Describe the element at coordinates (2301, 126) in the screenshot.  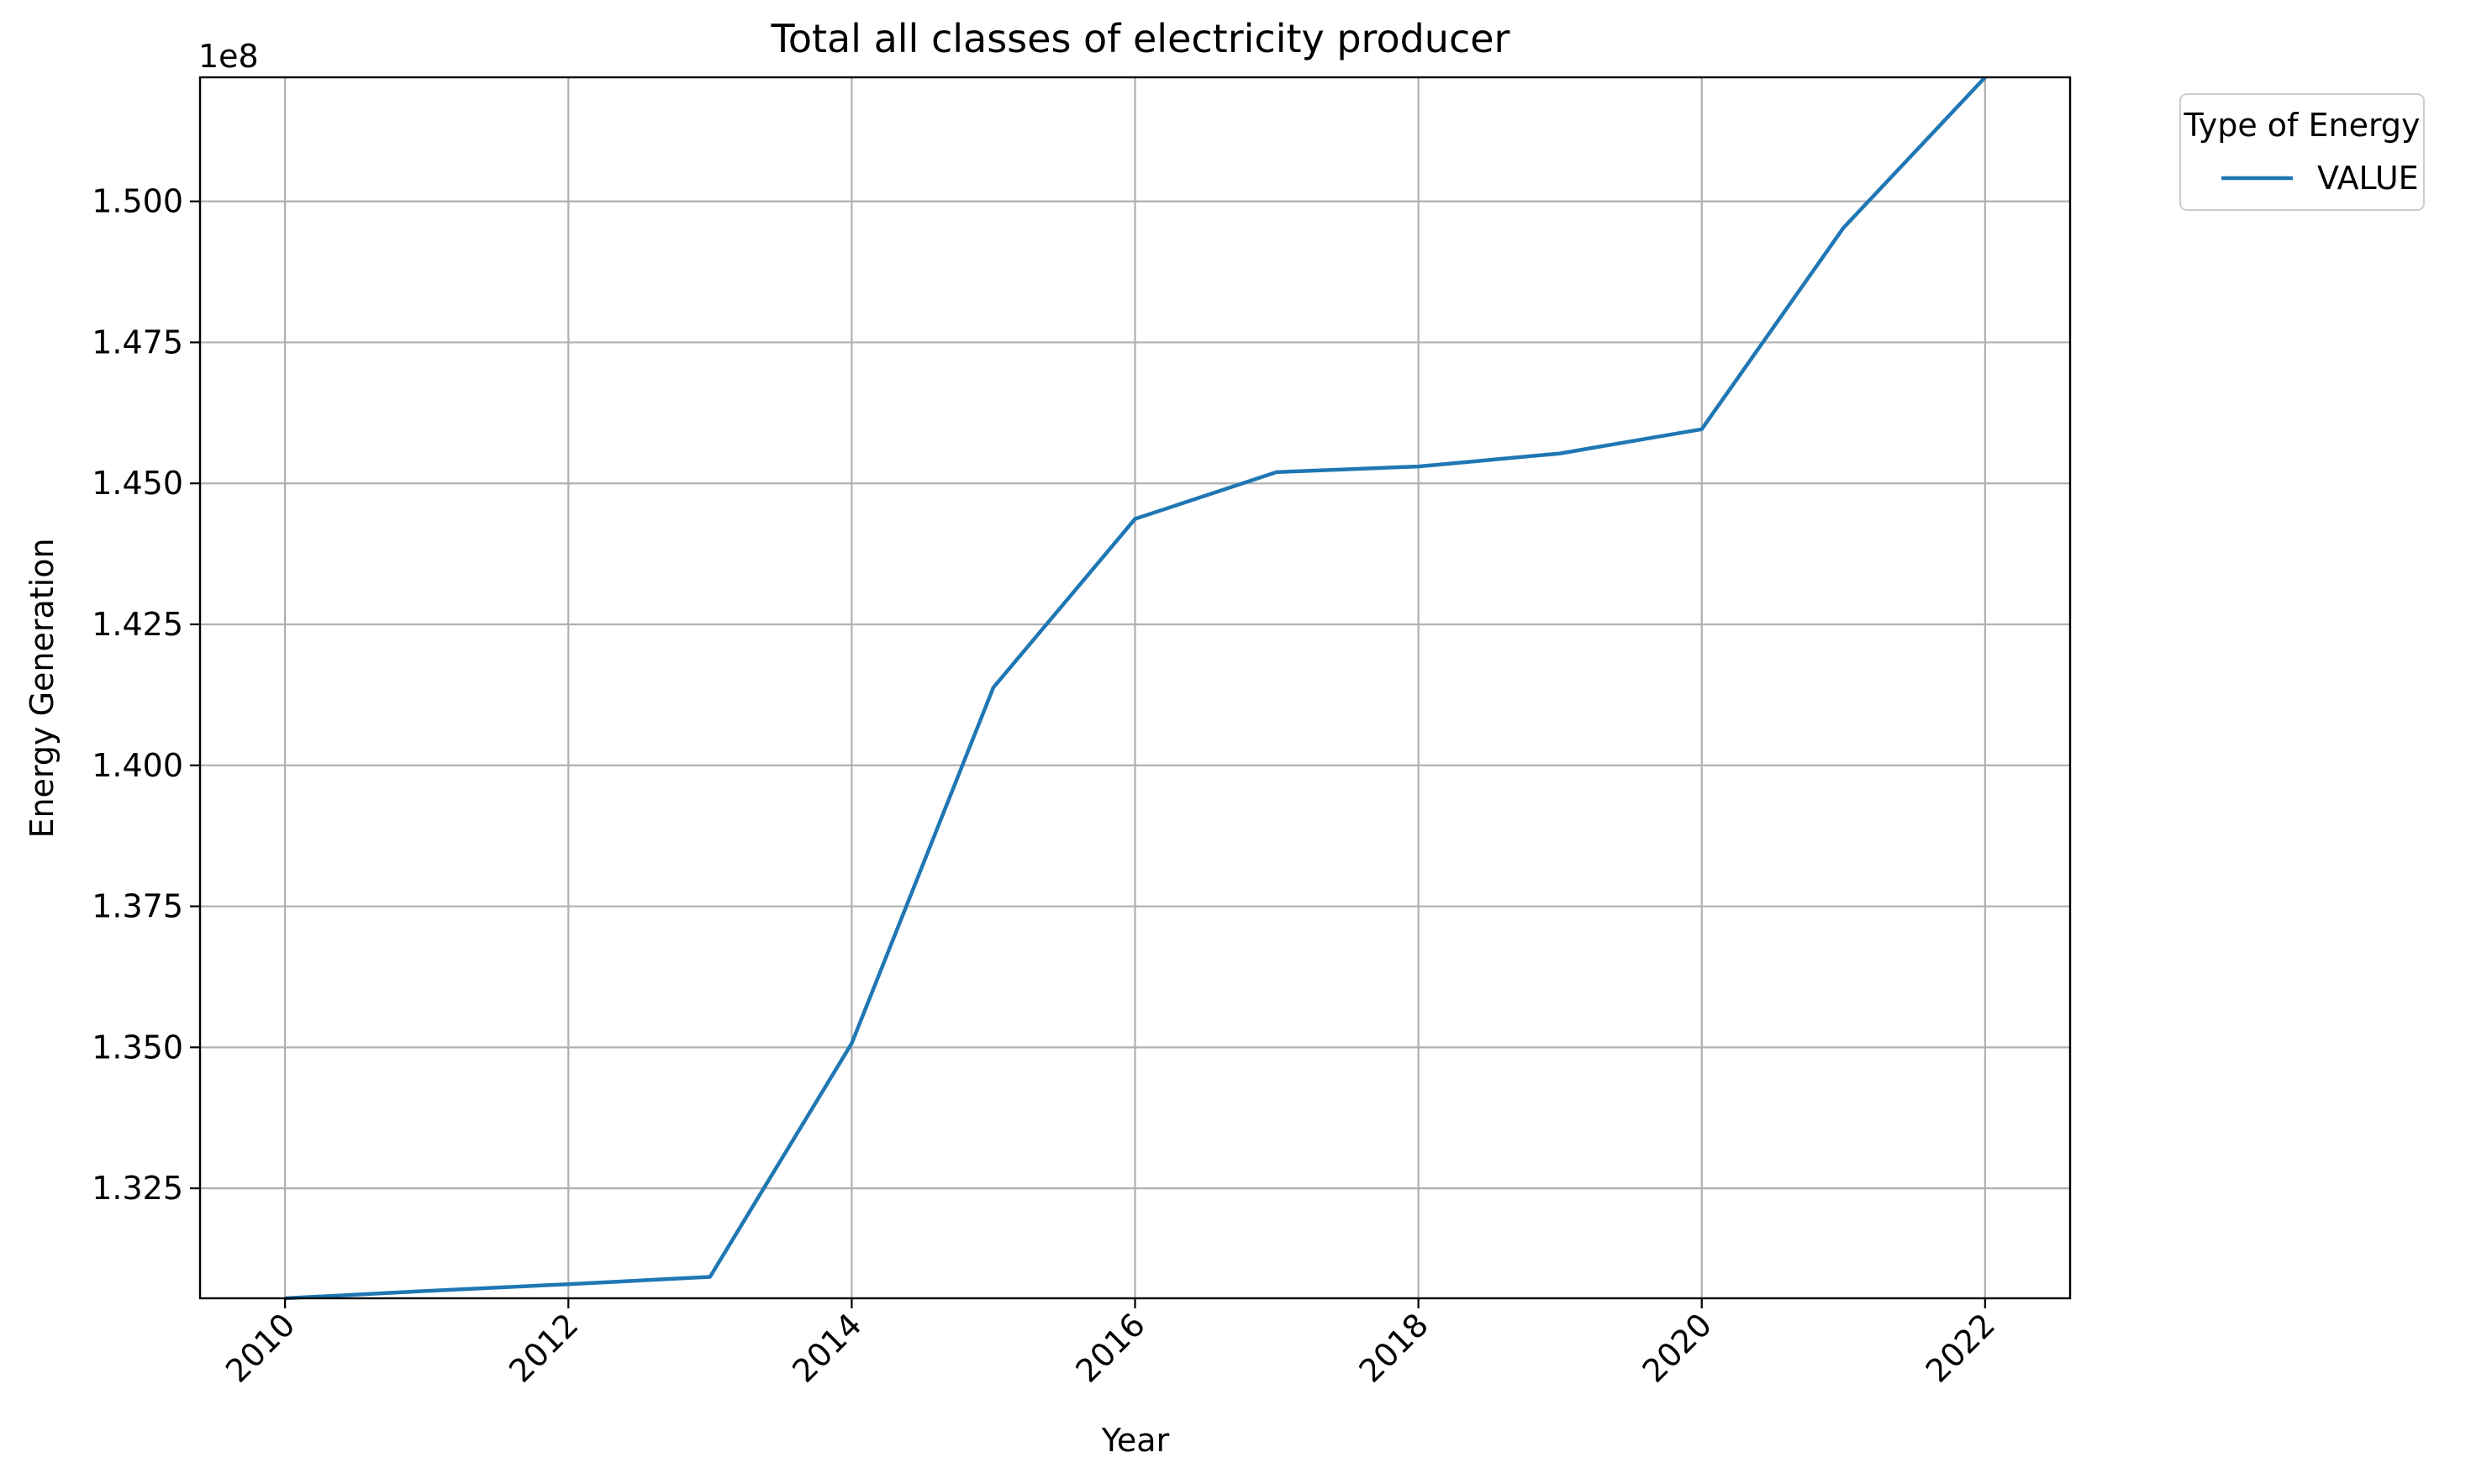
I see `legend-title: Type of Energy` at that location.